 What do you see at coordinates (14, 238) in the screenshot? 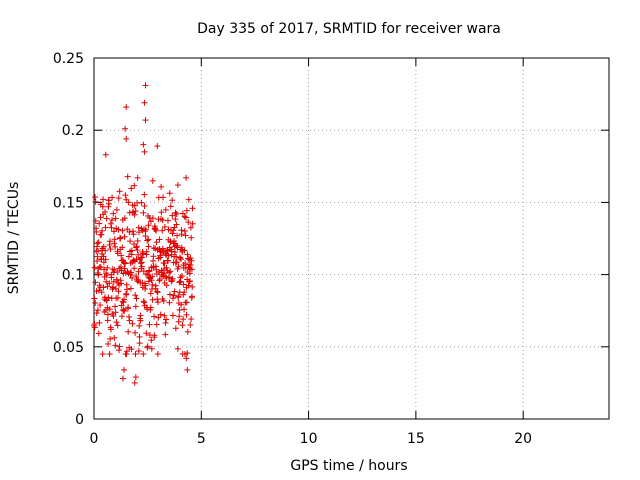
I see `y-axis-label: SRMTID / TECUs` at bounding box center [14, 238].